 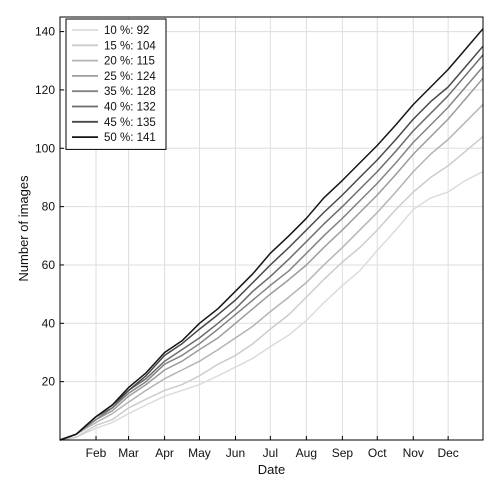 I want to click on x-tick-label: Feb, so click(x=96, y=453).